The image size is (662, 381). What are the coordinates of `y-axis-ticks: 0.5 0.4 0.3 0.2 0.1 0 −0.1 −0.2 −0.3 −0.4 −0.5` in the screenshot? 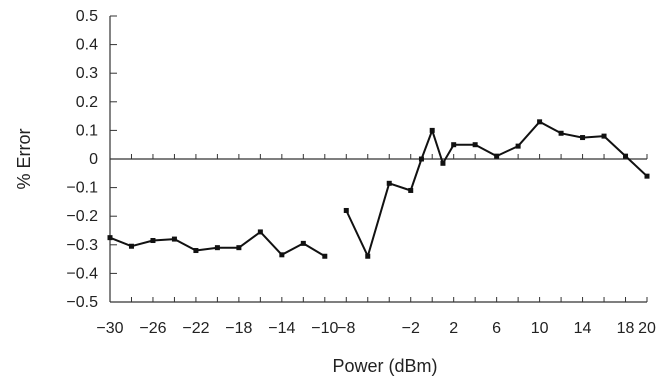 It's located at (91, 159).